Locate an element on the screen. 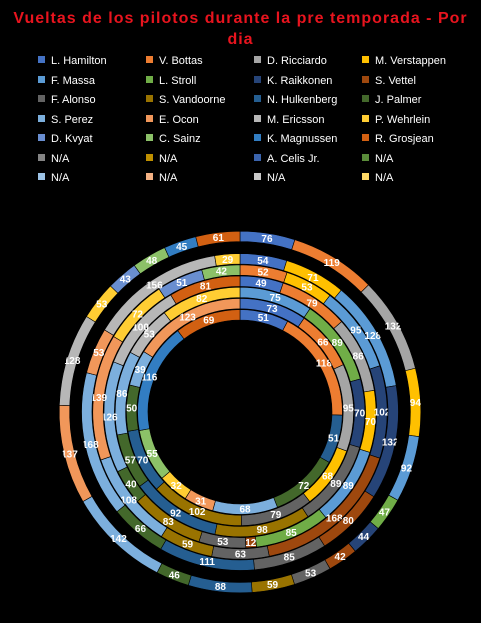 The image size is (481, 623). data-label: 61 is located at coordinates (219, 238).